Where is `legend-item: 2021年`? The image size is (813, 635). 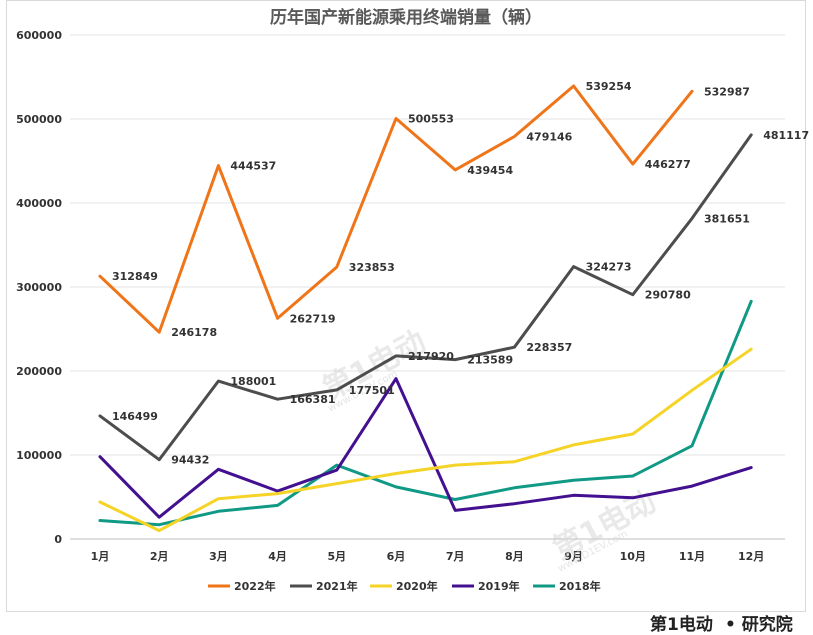
legend-item: 2021年 is located at coordinates (324, 586).